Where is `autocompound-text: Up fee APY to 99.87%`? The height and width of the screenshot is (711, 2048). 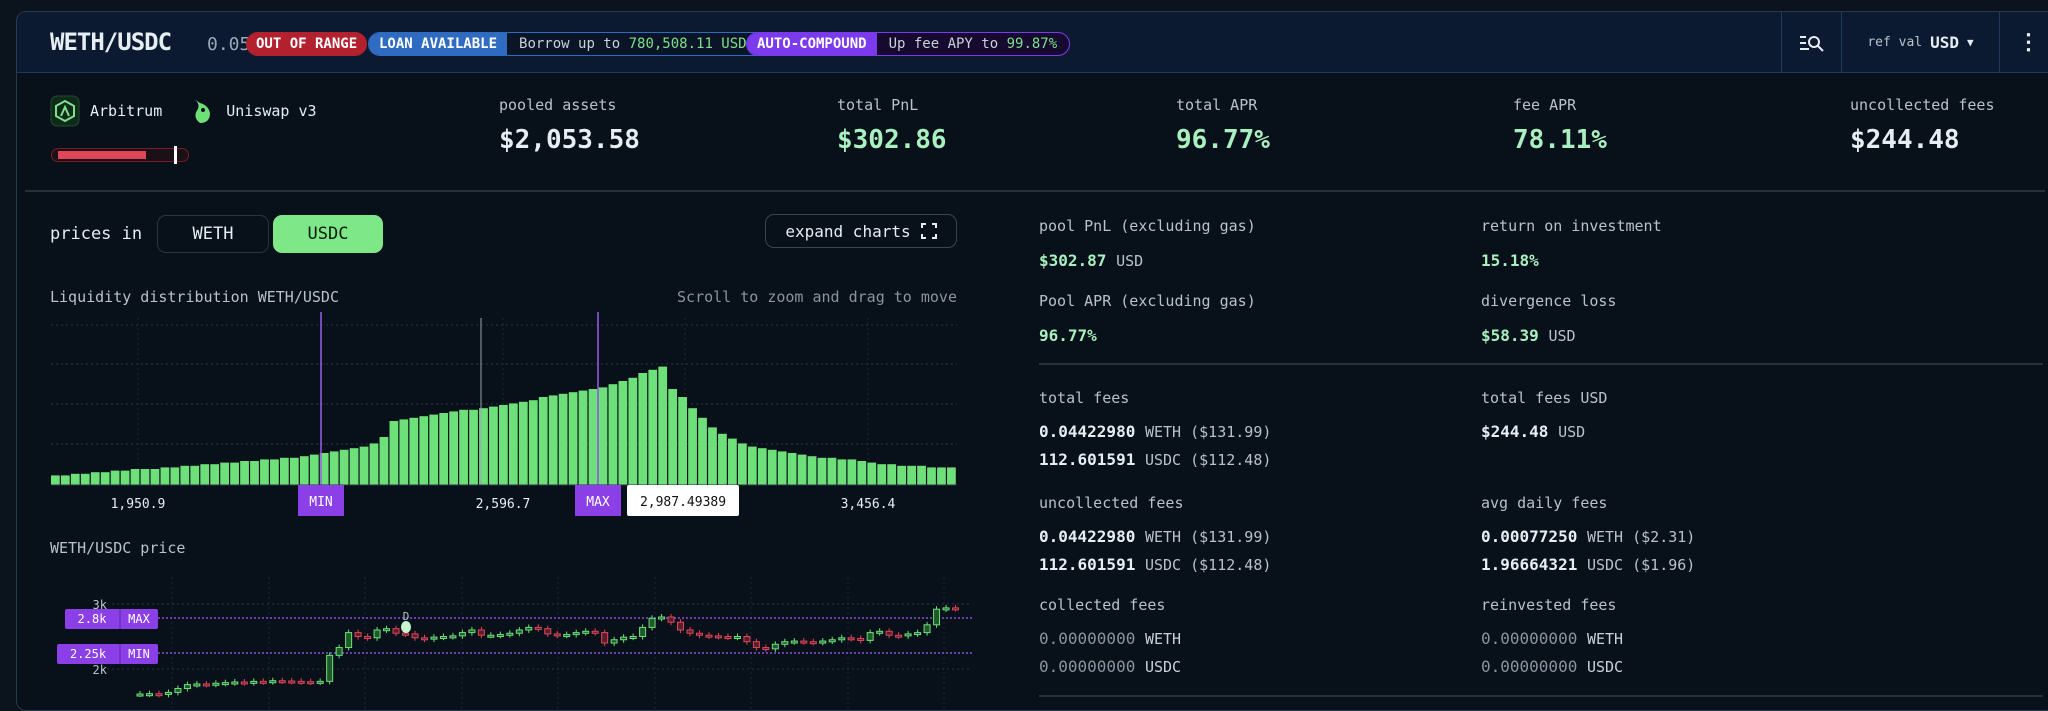
autocompound-text: Up fee APY to 99.87% is located at coordinates (973, 44).